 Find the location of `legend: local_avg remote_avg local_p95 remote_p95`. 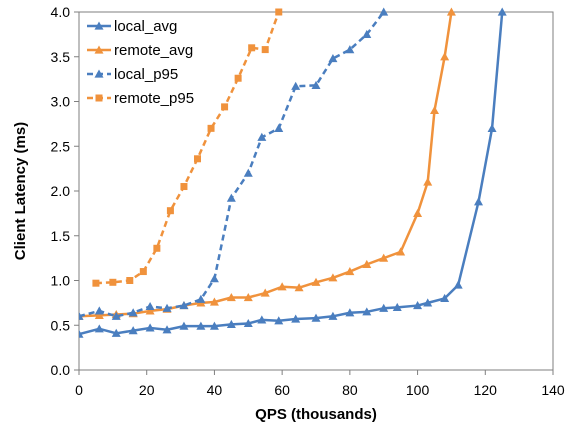

legend: local_avg remote_avg local_p95 remote_p95 is located at coordinates (140, 62).